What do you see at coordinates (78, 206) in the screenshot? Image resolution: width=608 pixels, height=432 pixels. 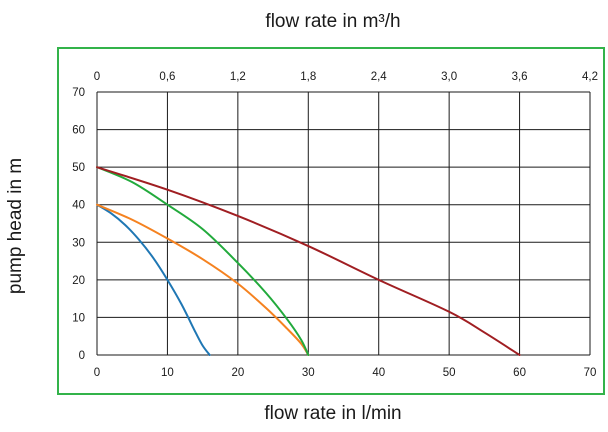 I see `y-tick-label: 40` at bounding box center [78, 206].